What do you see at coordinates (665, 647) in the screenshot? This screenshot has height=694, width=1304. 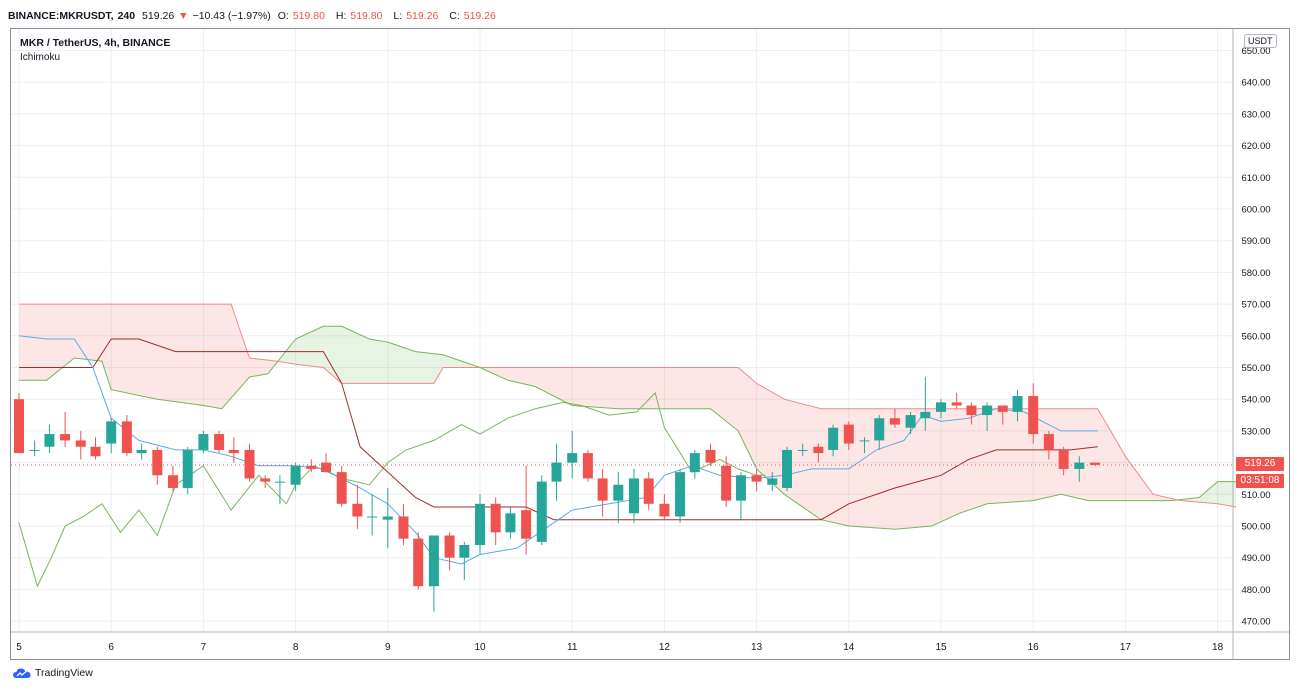 I see `time-tick-label: 12` at bounding box center [665, 647].